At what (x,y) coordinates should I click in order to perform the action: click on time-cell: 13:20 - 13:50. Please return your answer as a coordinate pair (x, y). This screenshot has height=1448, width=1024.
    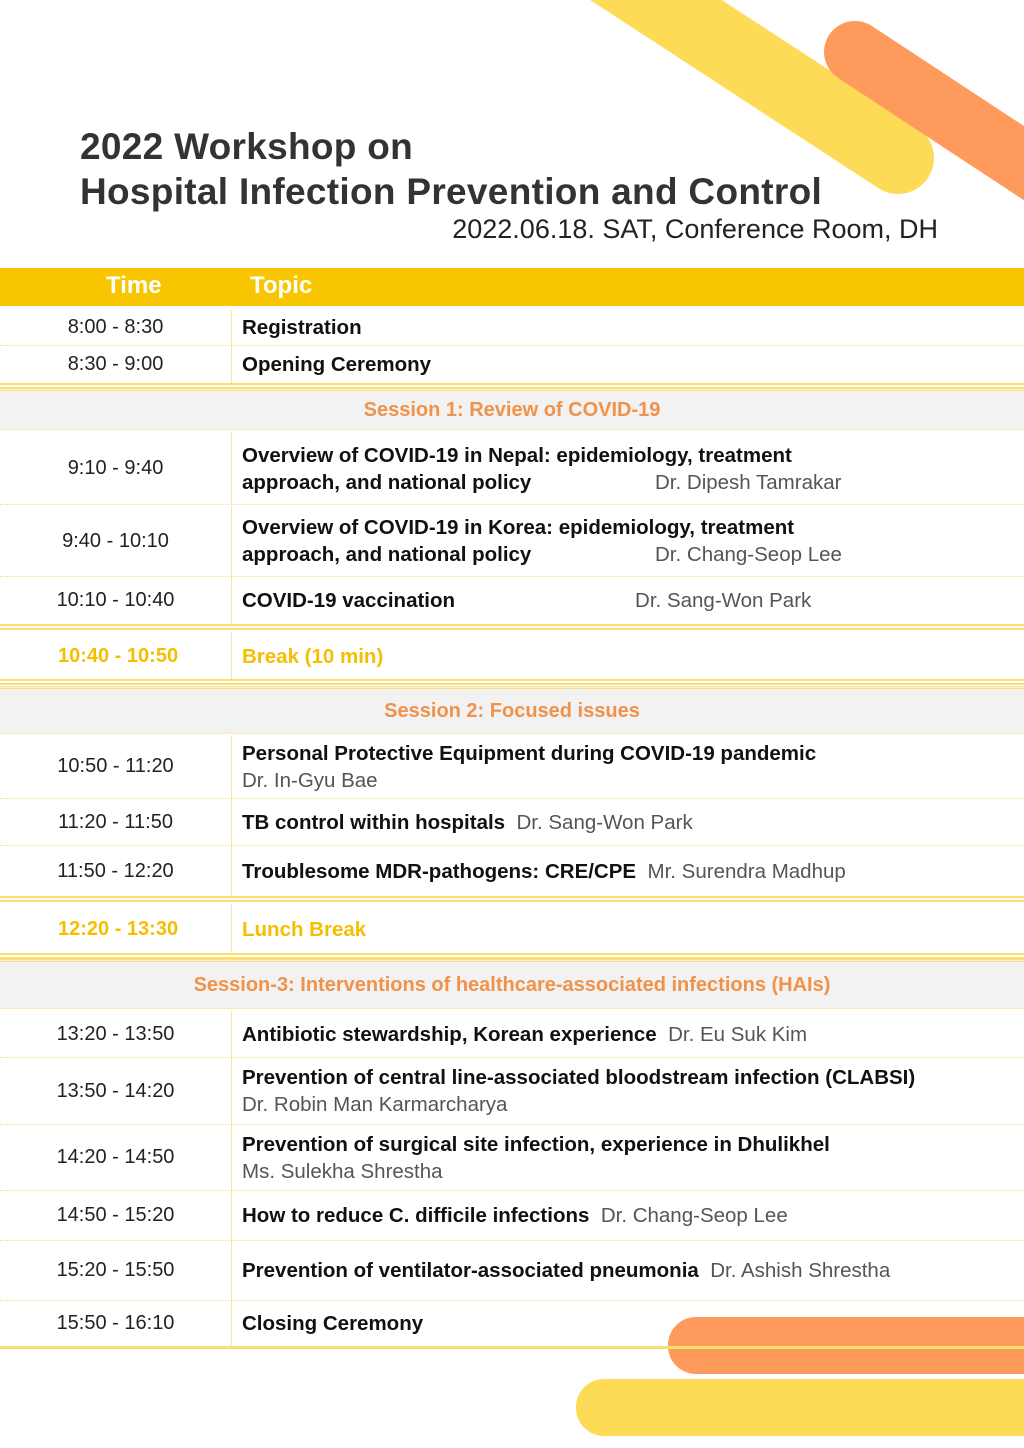
    Looking at the image, I should click on (116, 1034).